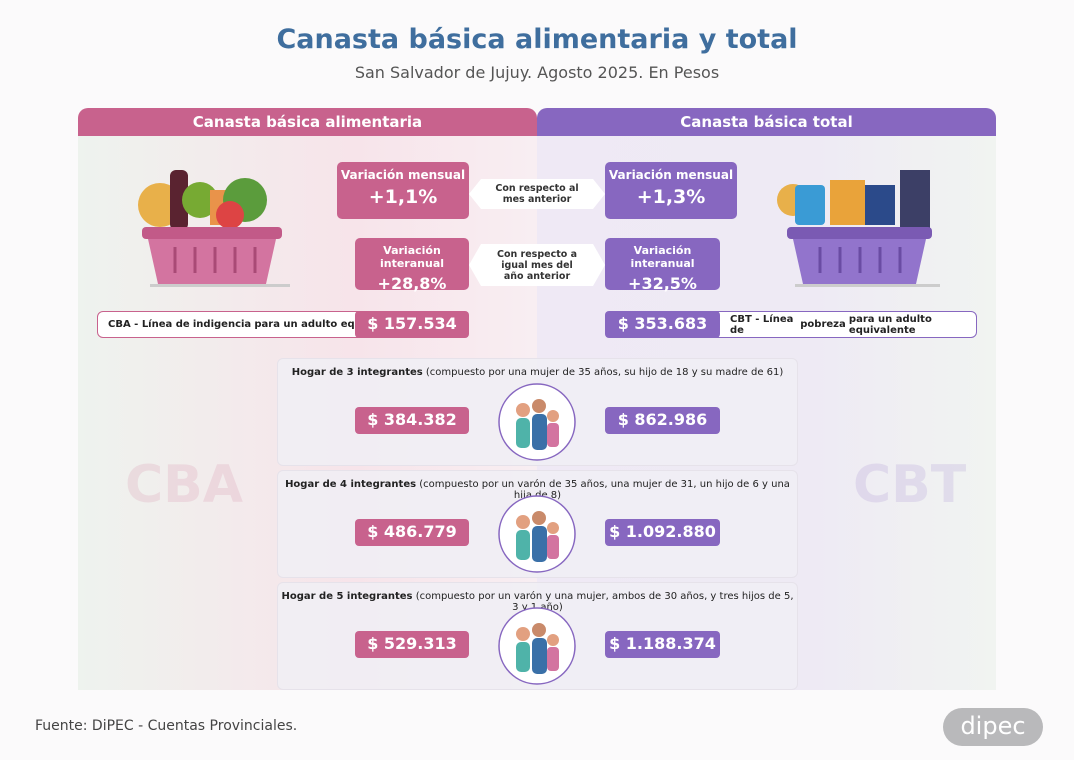 The image size is (1074, 760). What do you see at coordinates (762, 324) in the screenshot?
I see `prefix: CBT - Línea de` at bounding box center [762, 324].